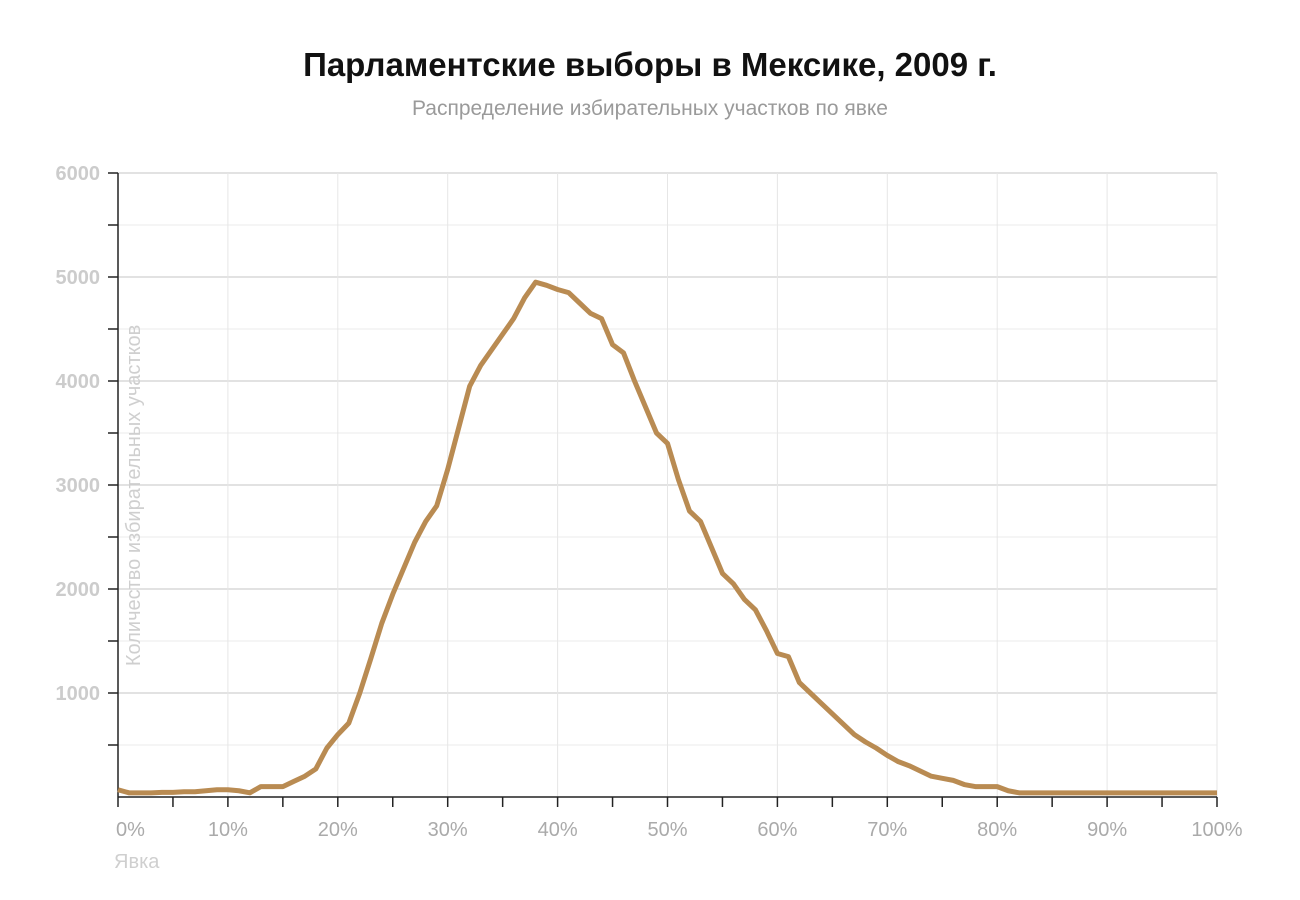  I want to click on x-tick-label: 80%, so click(997, 830).